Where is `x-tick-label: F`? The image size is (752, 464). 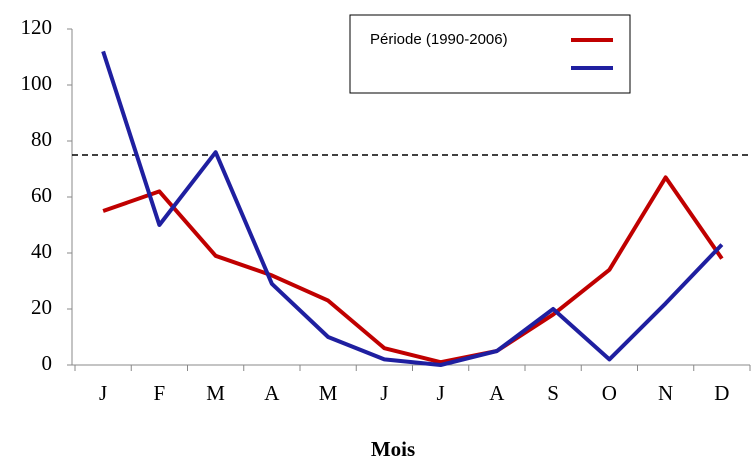
x-tick-label: F is located at coordinates (160, 393).